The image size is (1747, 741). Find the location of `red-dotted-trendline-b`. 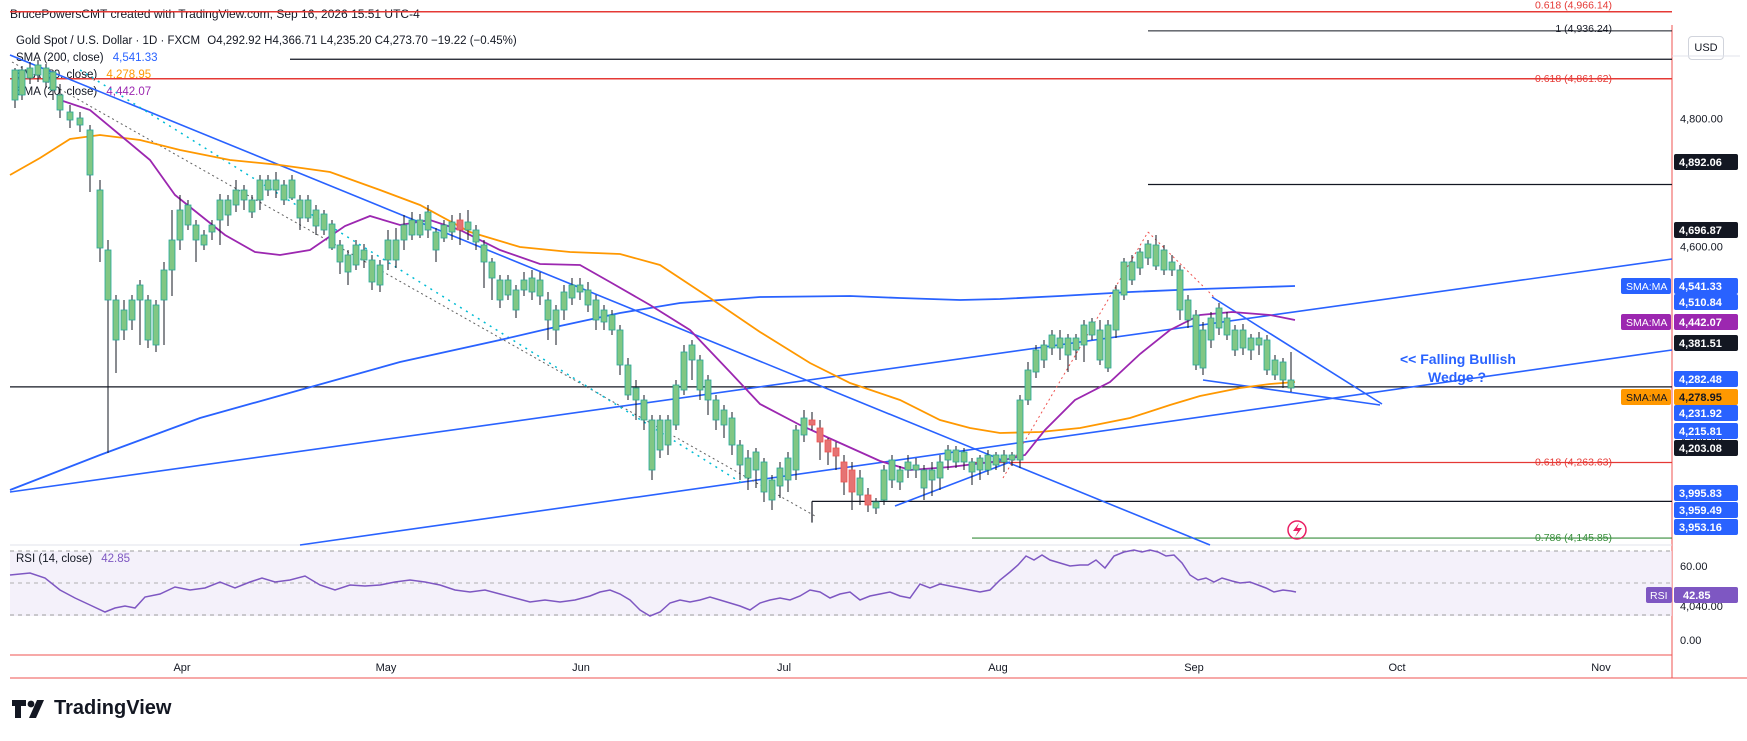

red-dotted-trendline-b is located at coordinates (1181, 265).